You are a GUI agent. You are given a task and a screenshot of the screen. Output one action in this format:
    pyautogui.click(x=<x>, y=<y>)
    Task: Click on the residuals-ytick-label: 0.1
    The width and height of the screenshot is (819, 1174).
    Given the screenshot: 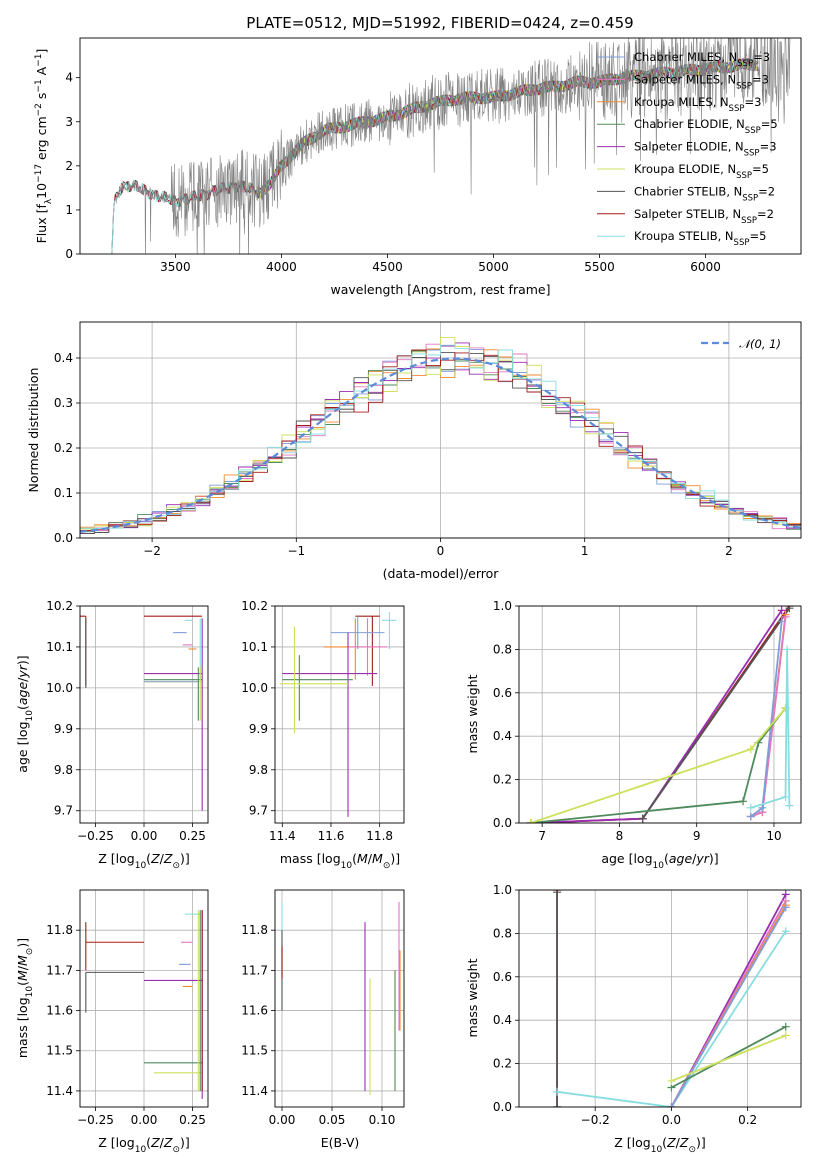 What is the action you would take?
    pyautogui.click(x=63, y=493)
    